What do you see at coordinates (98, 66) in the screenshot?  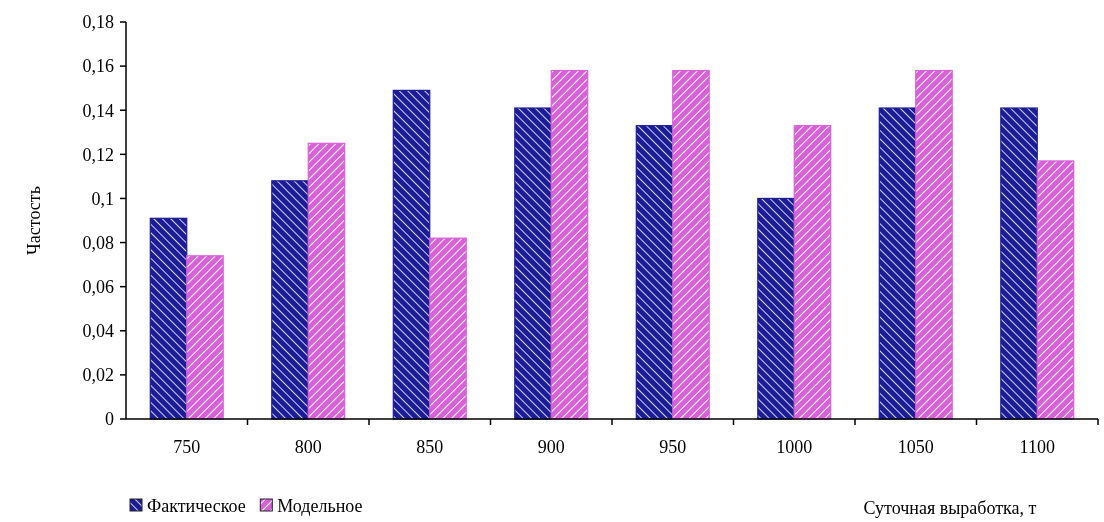 I see `y-tick-label: 0,16` at bounding box center [98, 66].